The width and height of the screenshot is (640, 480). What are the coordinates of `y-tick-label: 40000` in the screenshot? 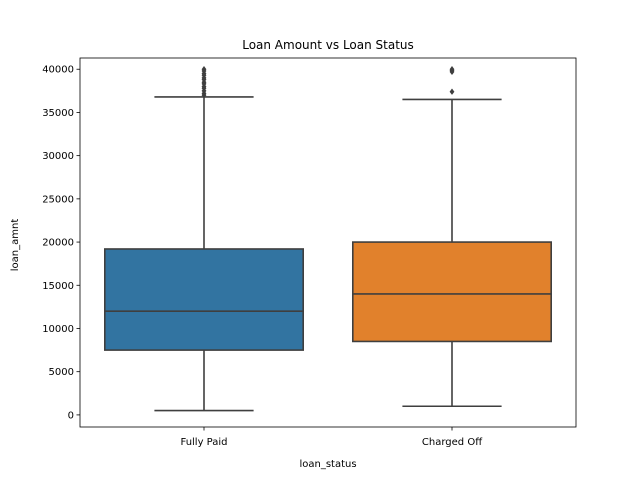 It's located at (58, 70).